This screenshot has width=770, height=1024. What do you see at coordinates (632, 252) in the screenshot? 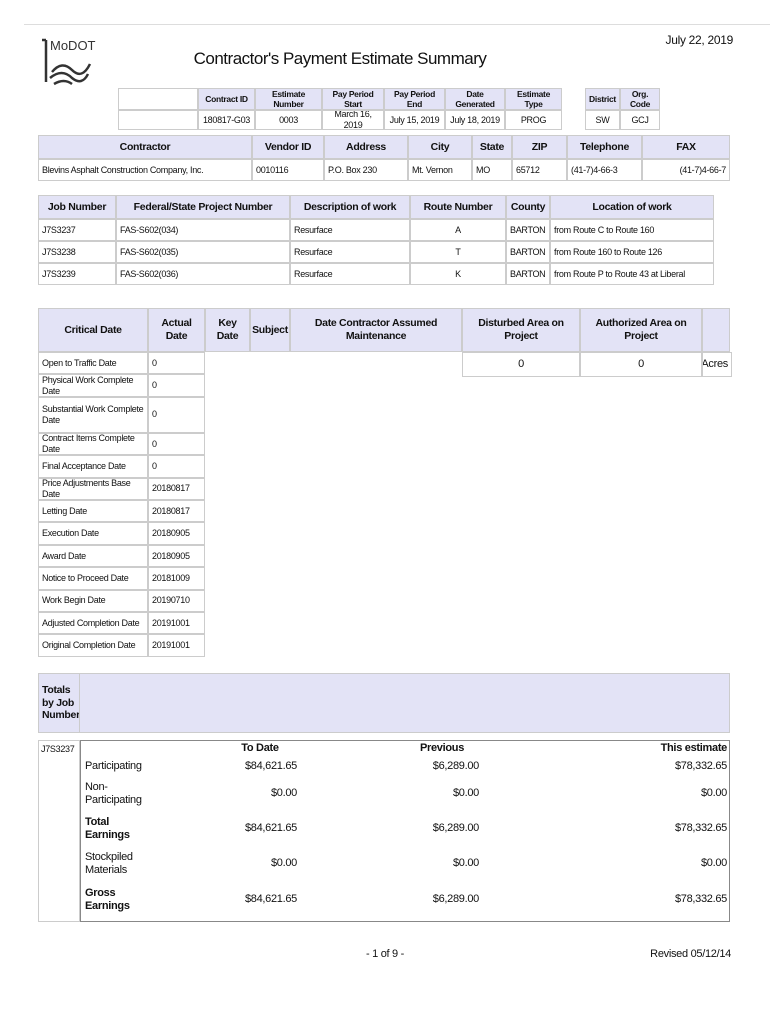
I see `job-value: from Route 160 to Route 126` at bounding box center [632, 252].